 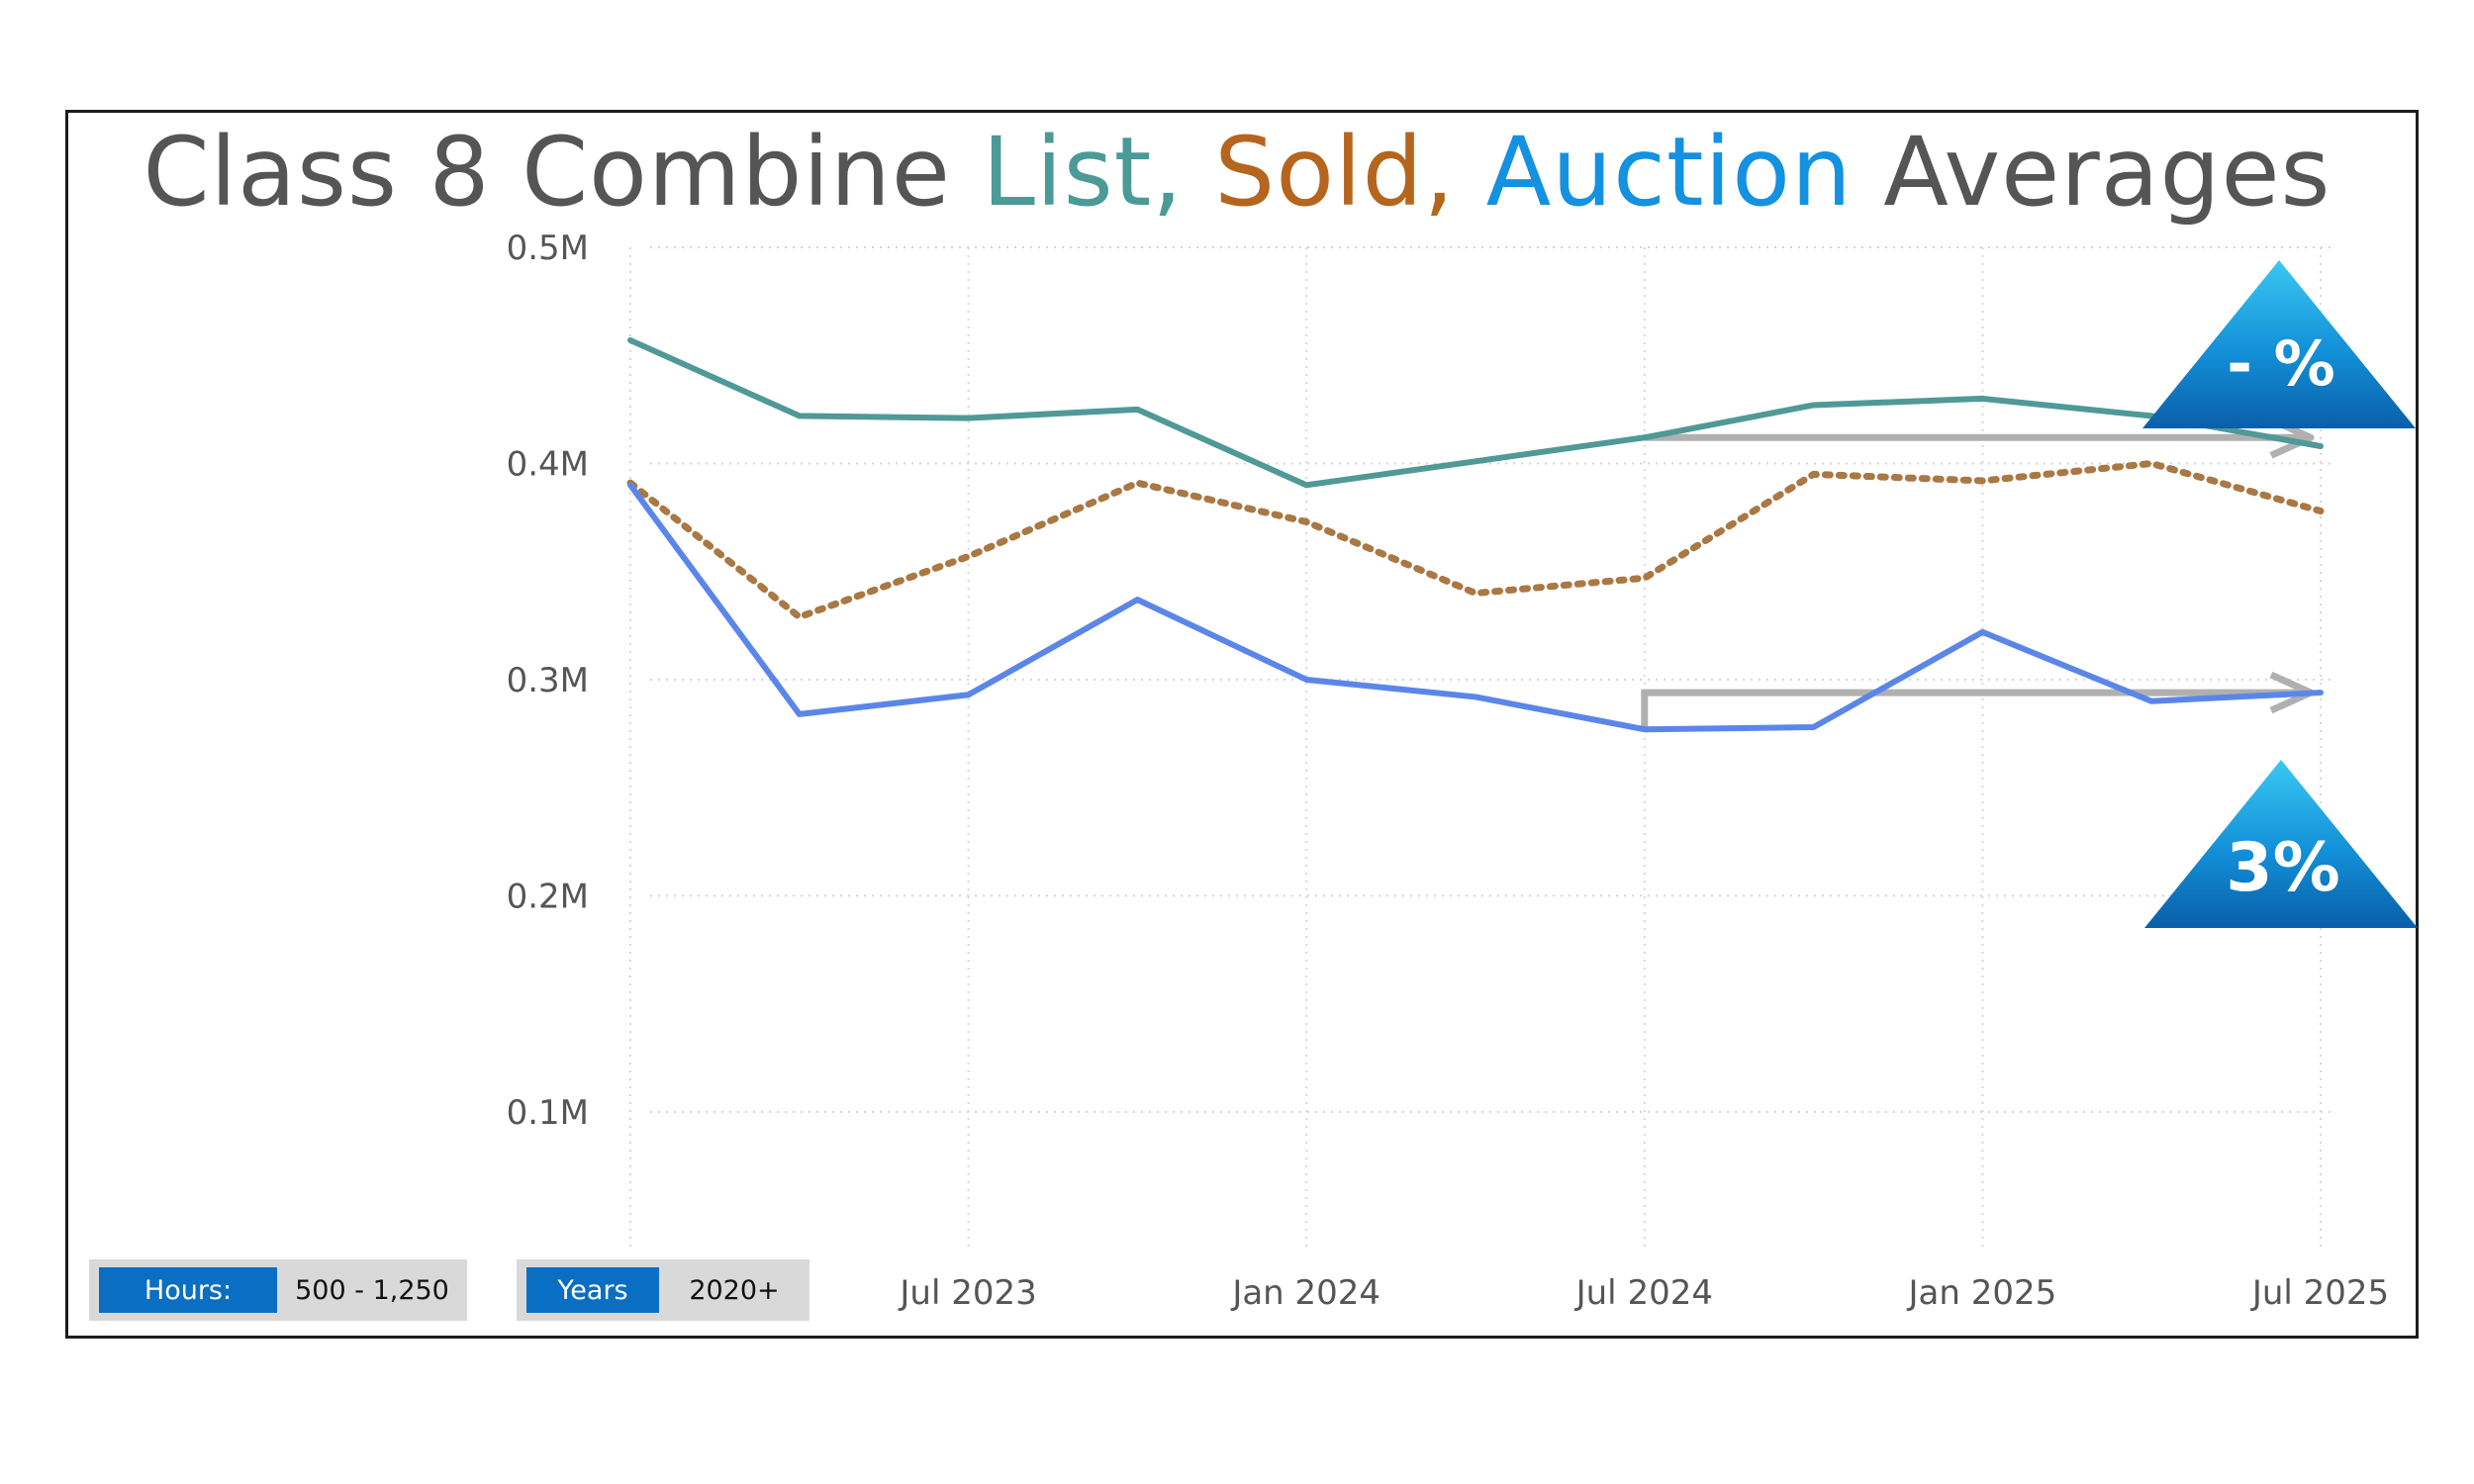 What do you see at coordinates (1305, 1293) in the screenshot?
I see `x-tick-label: Jan 2024` at bounding box center [1305, 1293].